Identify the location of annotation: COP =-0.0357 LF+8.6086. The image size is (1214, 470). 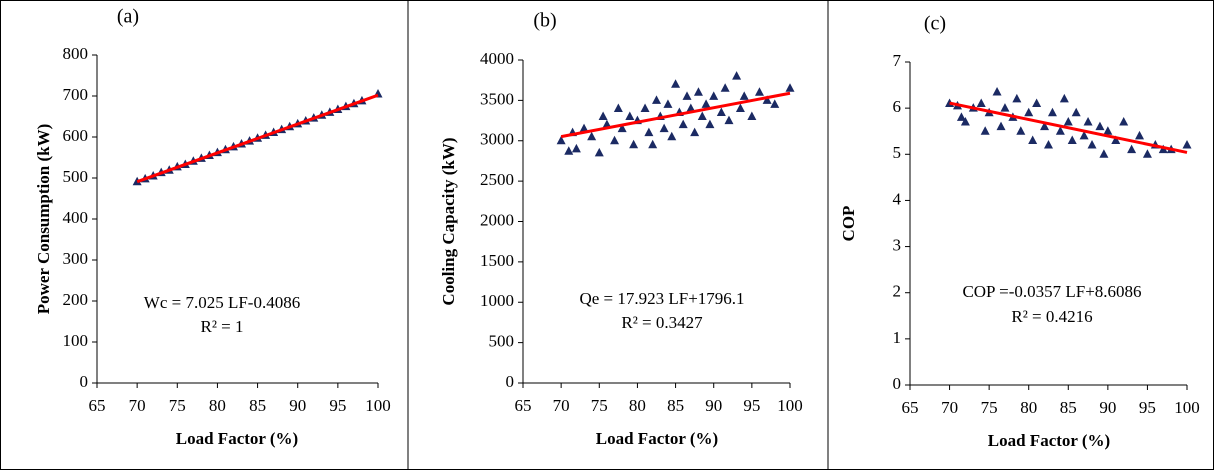
(1051, 291).